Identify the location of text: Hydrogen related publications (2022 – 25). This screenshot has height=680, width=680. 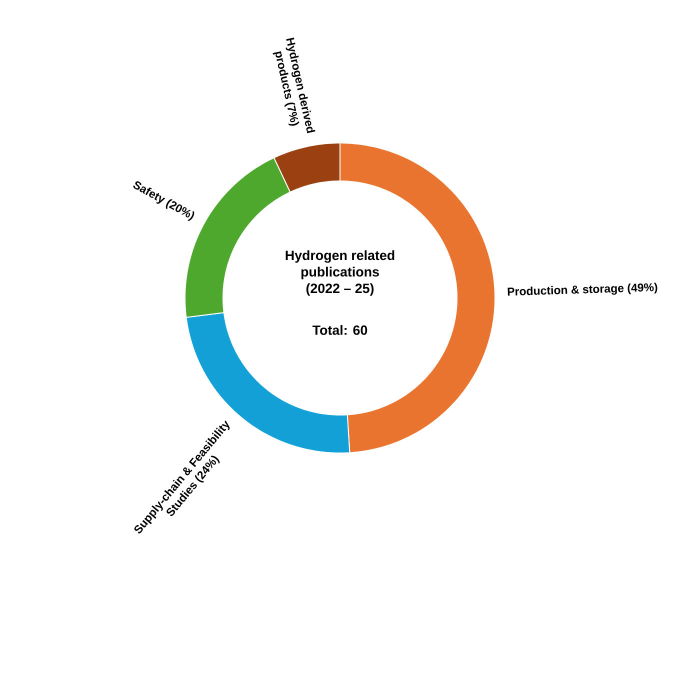
(340, 273).